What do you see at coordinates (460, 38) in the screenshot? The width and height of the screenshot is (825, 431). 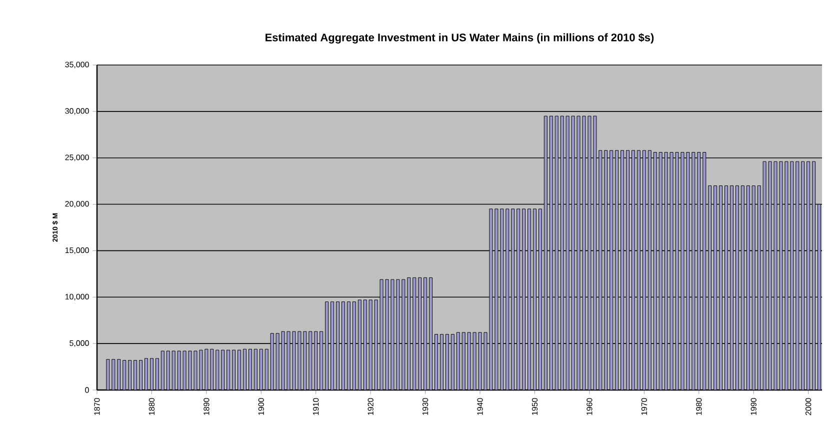 I see `chart-title: Estimated Aggregate Investment in US Water Mains (in millions of 2010 $s)` at bounding box center [460, 38].